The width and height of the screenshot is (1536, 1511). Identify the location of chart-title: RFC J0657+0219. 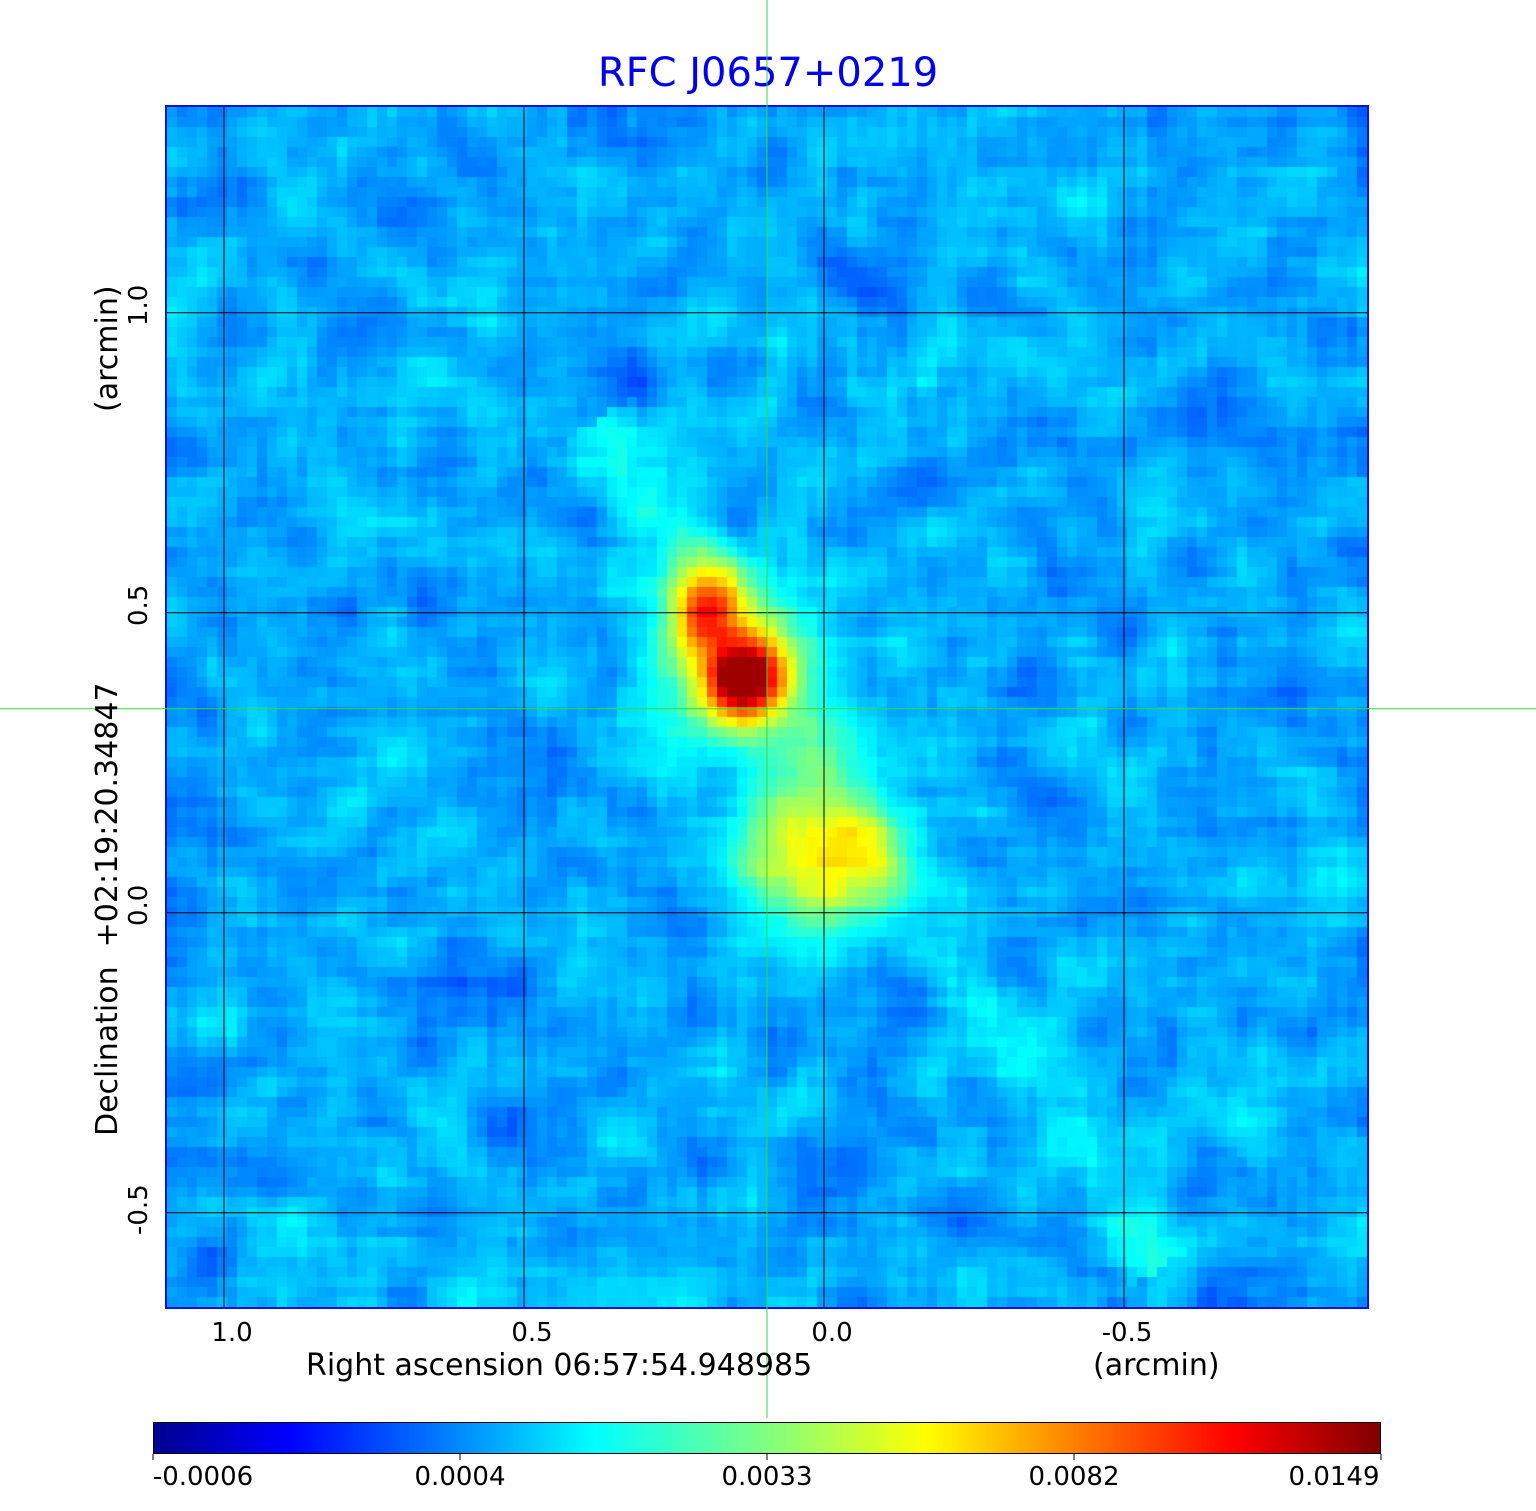
(768, 73).